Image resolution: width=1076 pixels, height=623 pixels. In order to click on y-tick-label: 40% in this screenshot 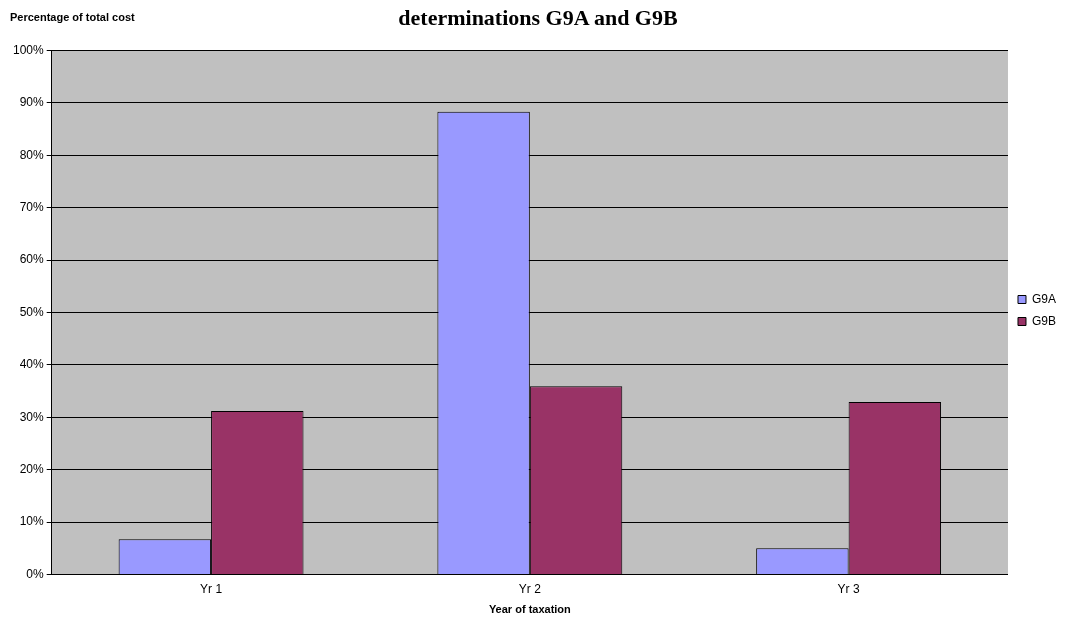, I will do `click(32, 364)`.